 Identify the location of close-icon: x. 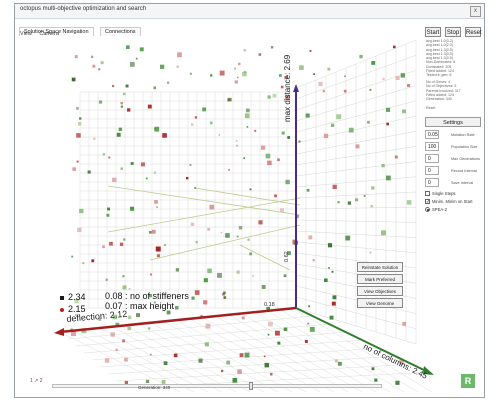
(475, 11).